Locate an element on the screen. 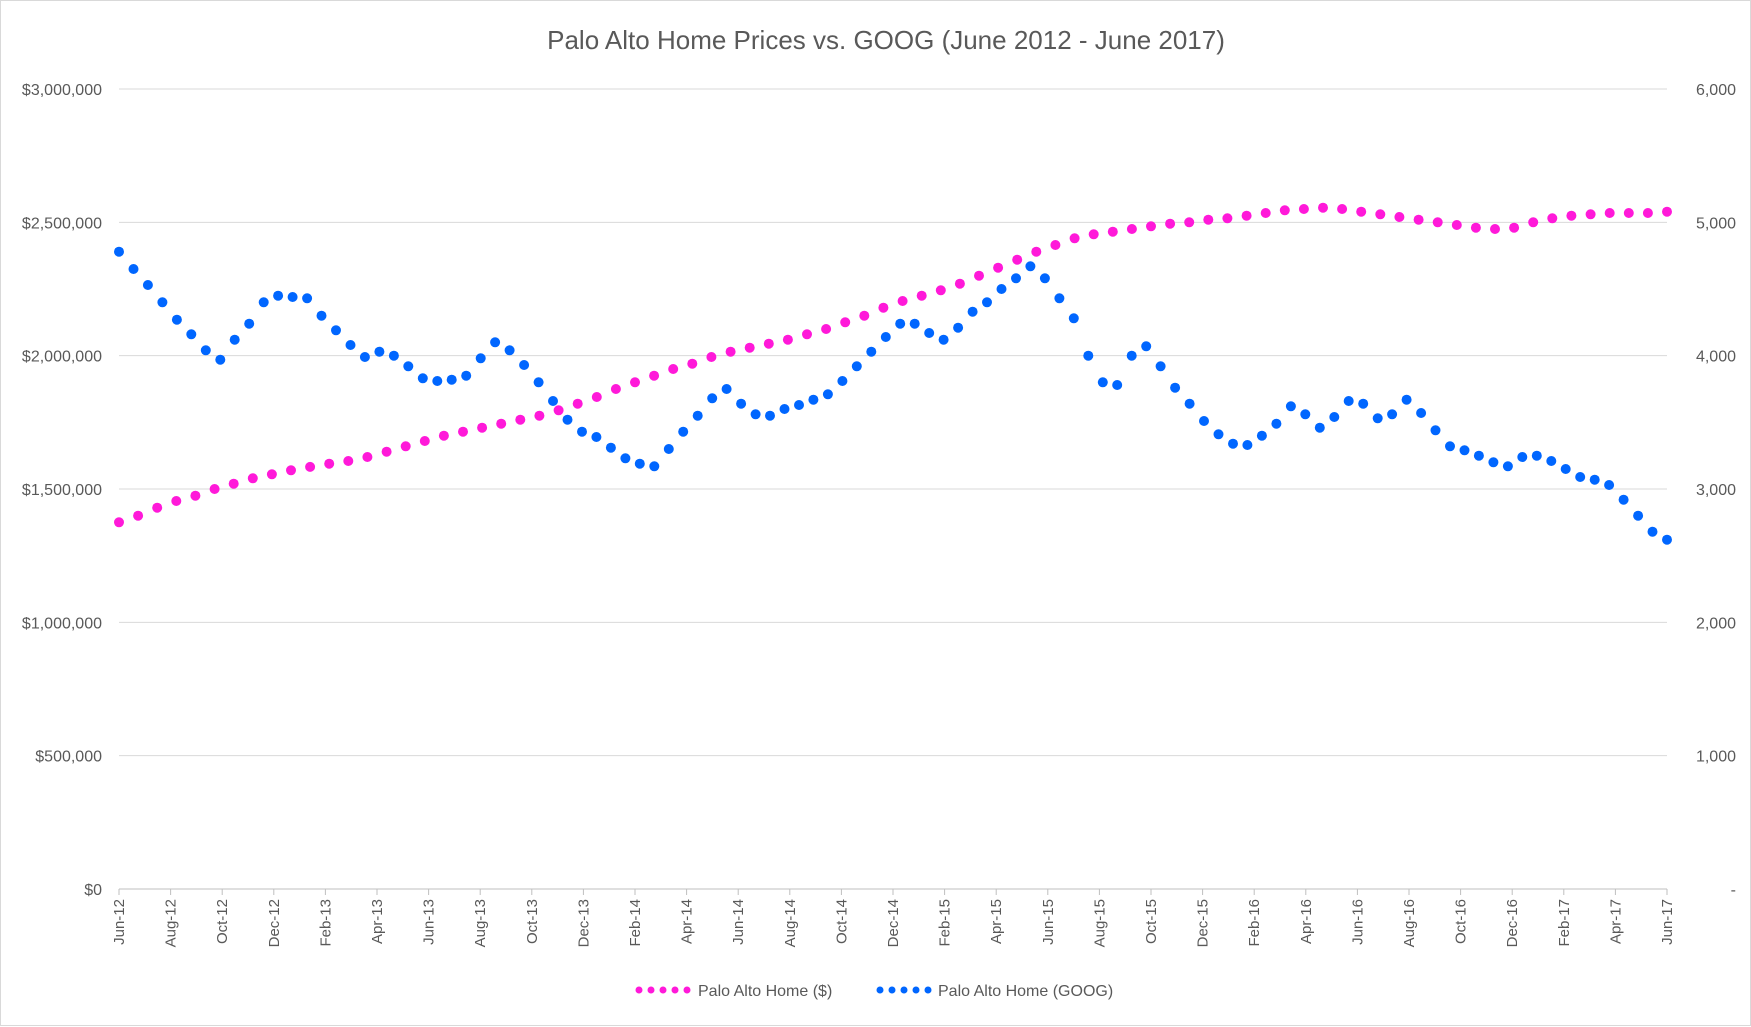 Image resolution: width=1751 pixels, height=1027 pixels. y-left-tick-label: $3,000,000 is located at coordinates (62, 90).